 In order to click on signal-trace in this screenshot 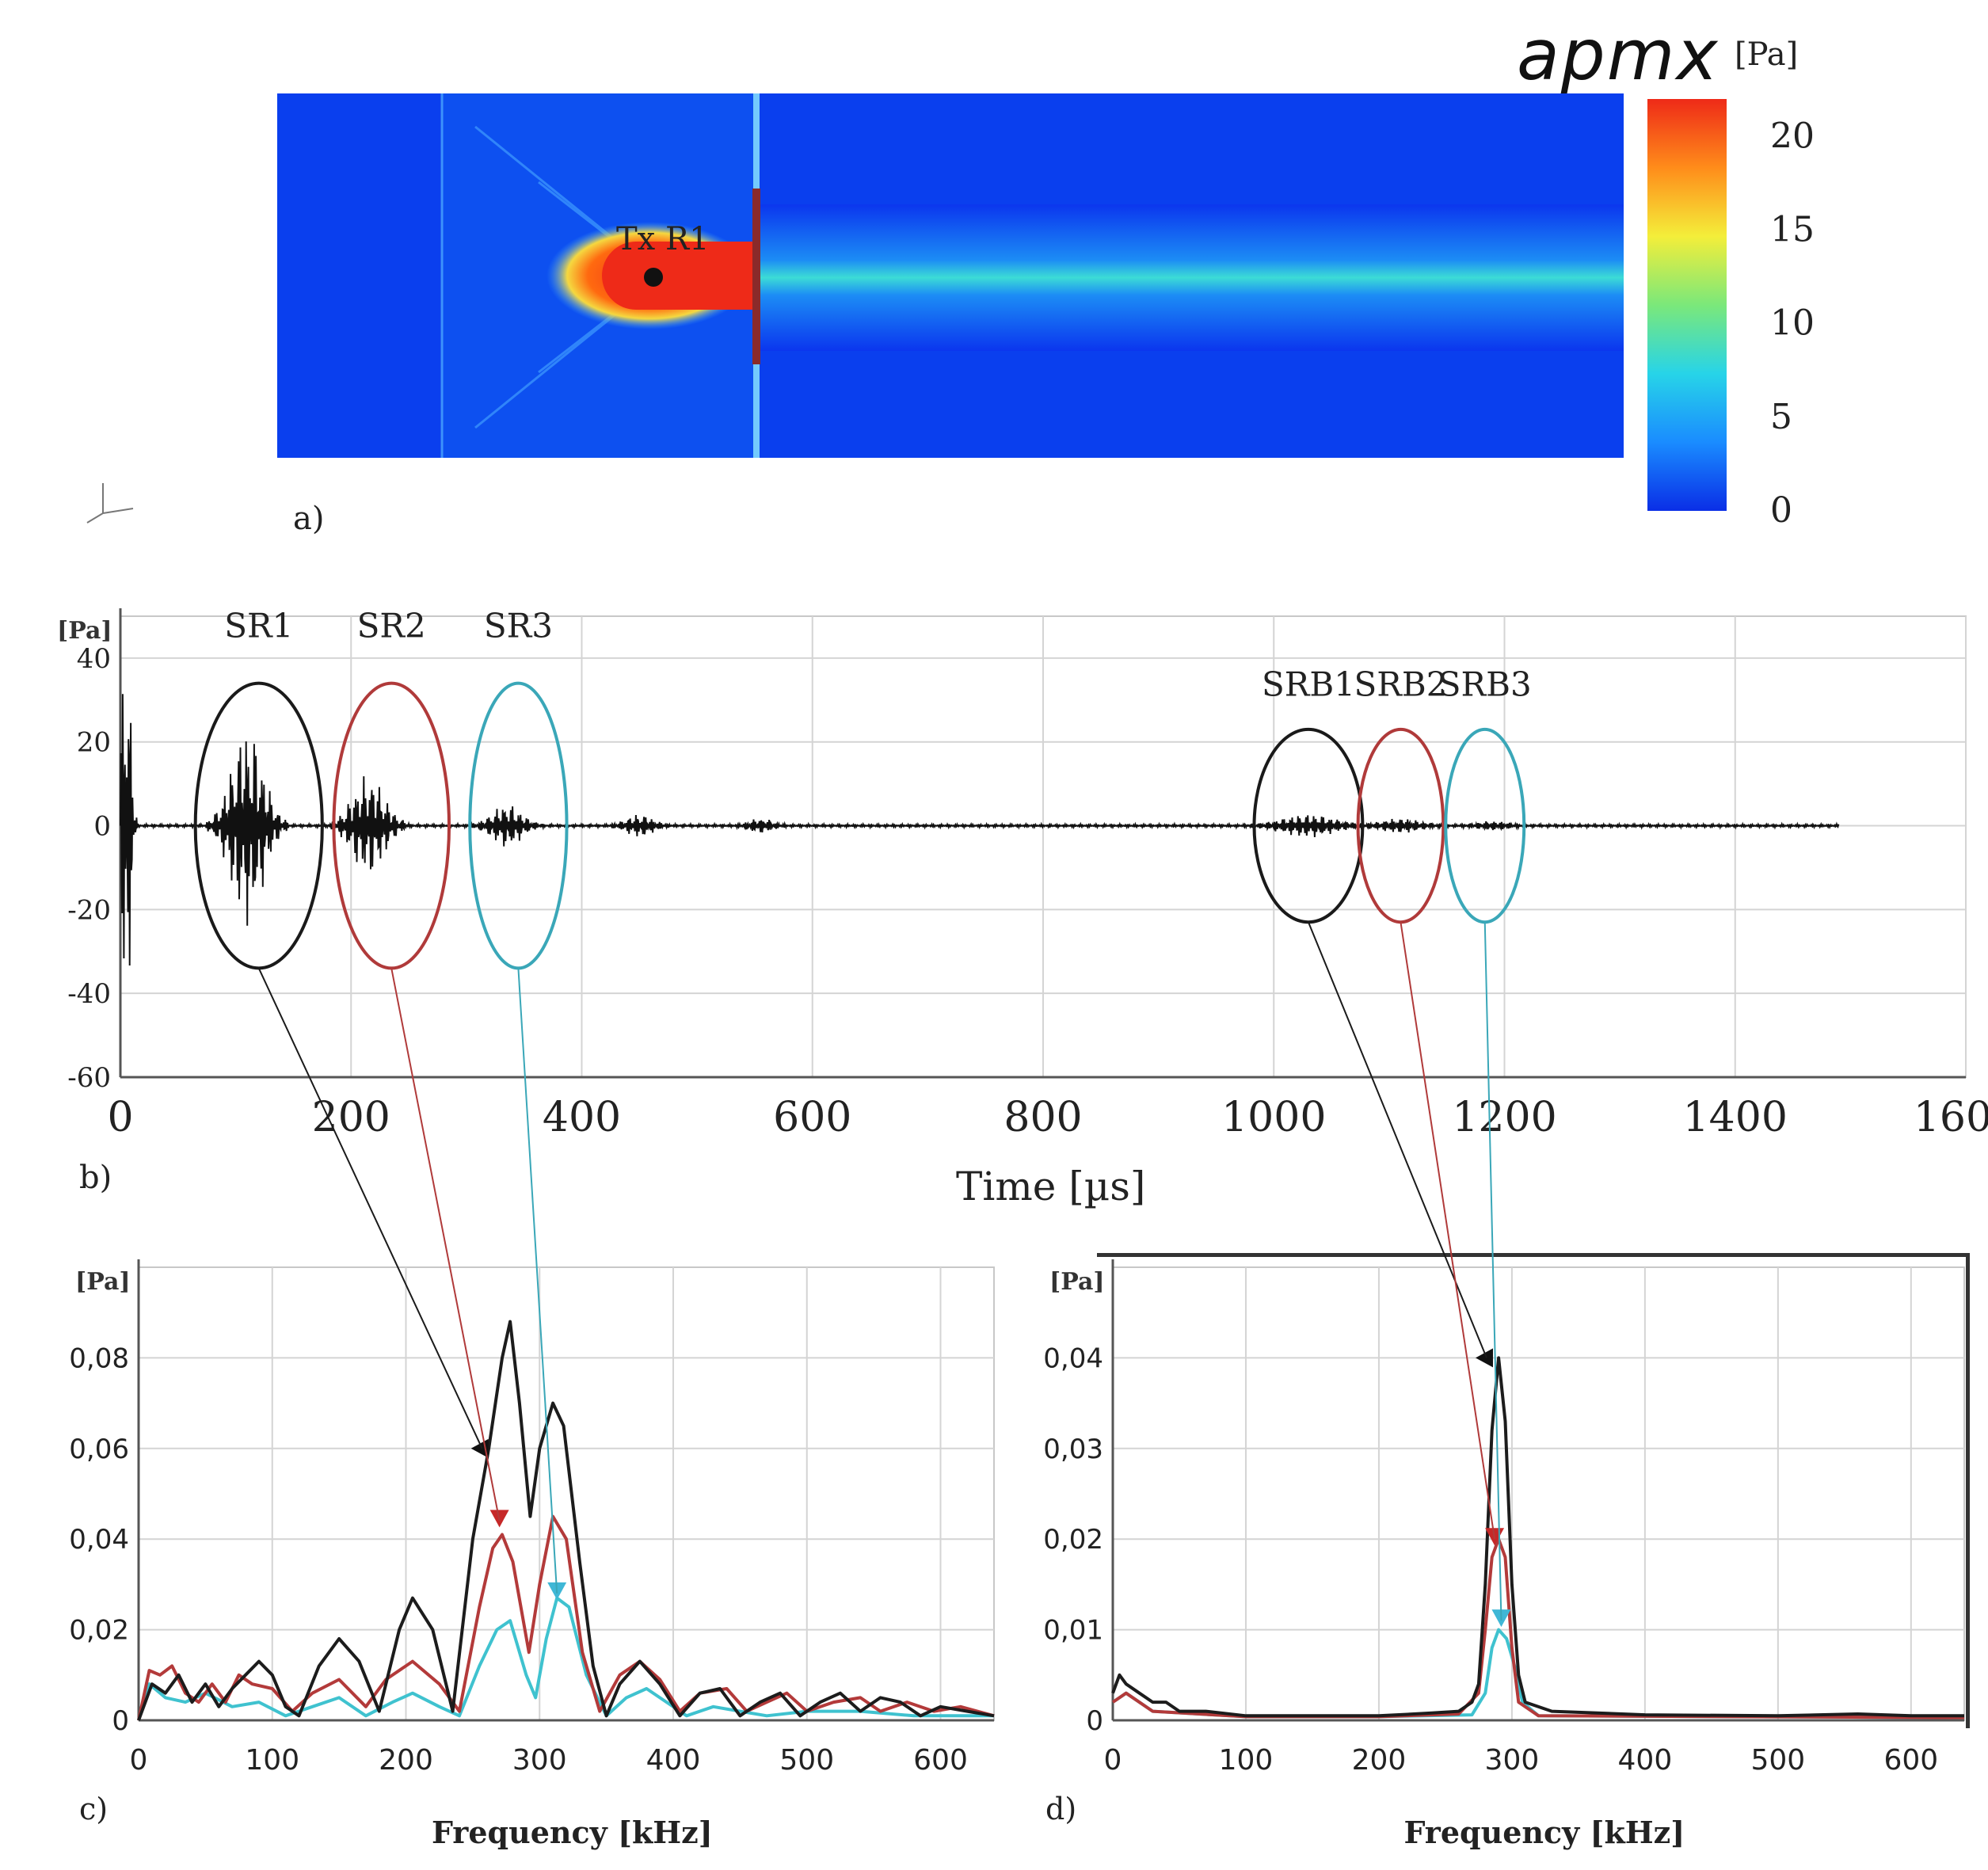, I will do `click(980, 830)`.